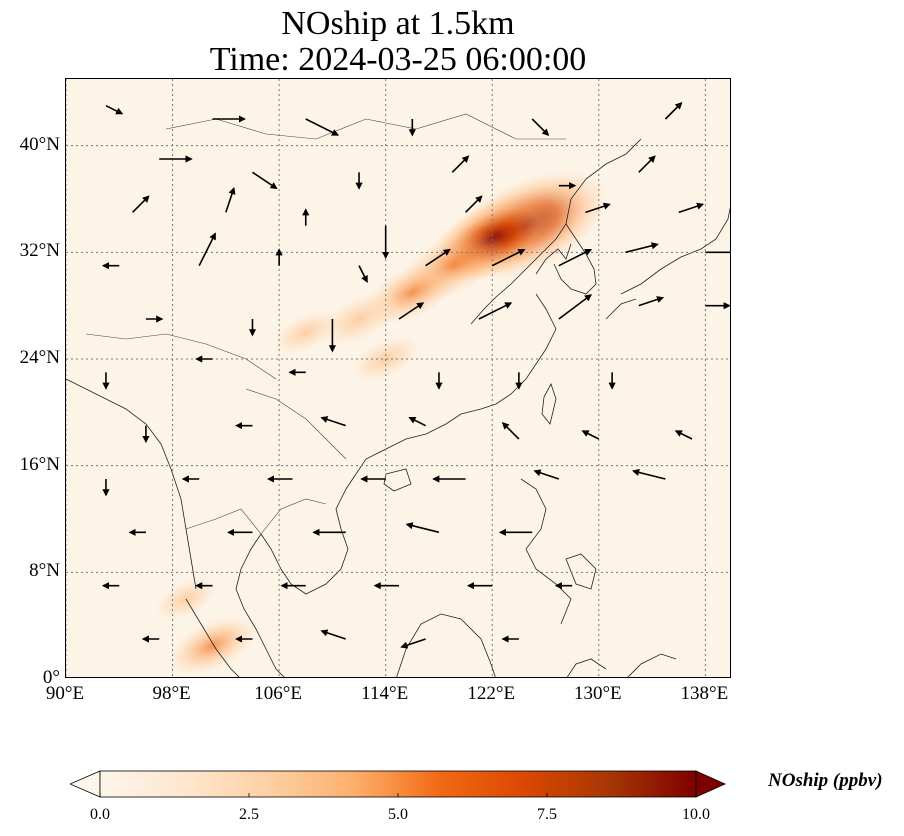 The image size is (904, 836). I want to click on colorbar-extend-max, so click(710, 784).